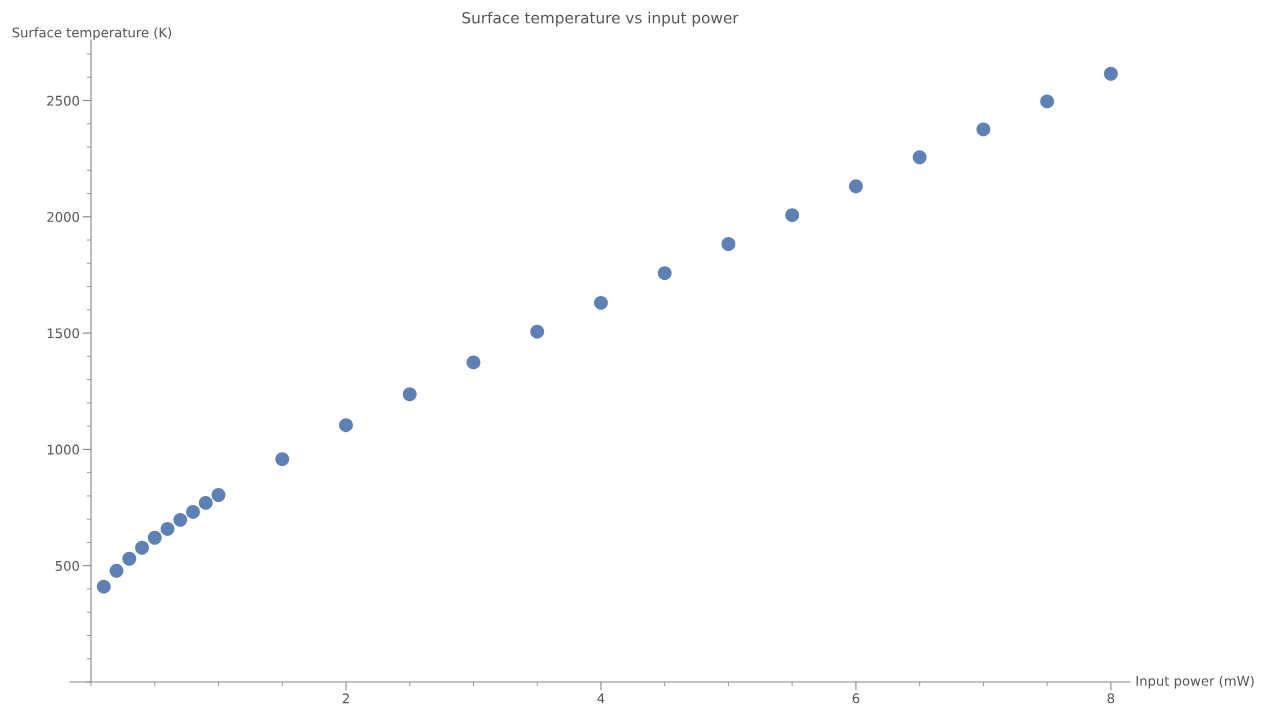 The width and height of the screenshot is (1270, 708). What do you see at coordinates (345, 698) in the screenshot?
I see `x-tick-label: 2` at bounding box center [345, 698].